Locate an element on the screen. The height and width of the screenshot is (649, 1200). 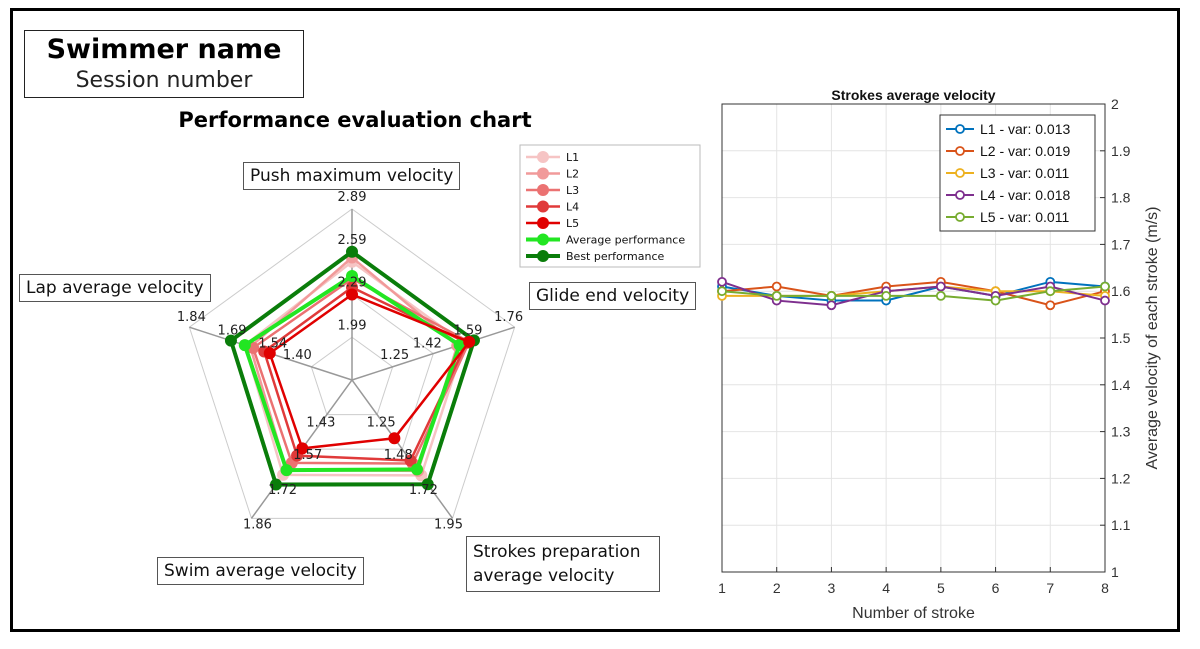
session-number: Session number is located at coordinates (164, 80).